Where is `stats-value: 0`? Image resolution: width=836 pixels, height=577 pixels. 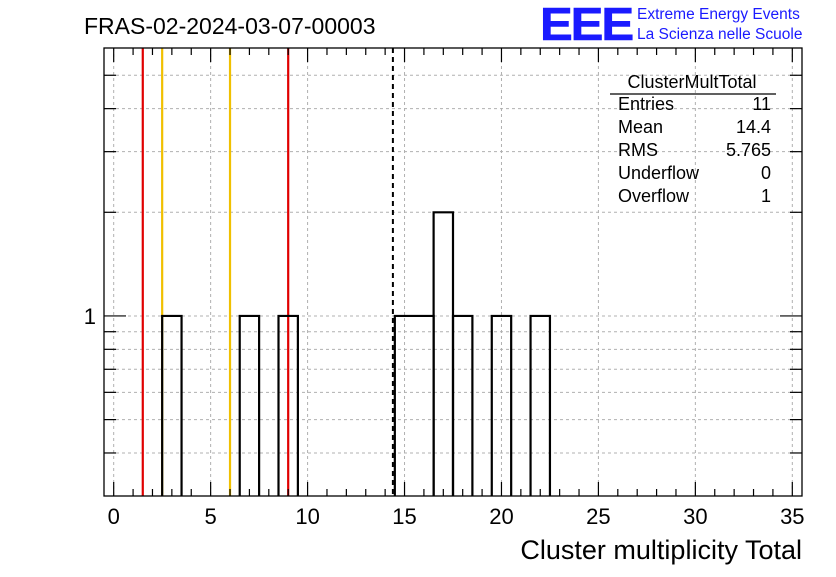
stats-value: 0 is located at coordinates (766, 173).